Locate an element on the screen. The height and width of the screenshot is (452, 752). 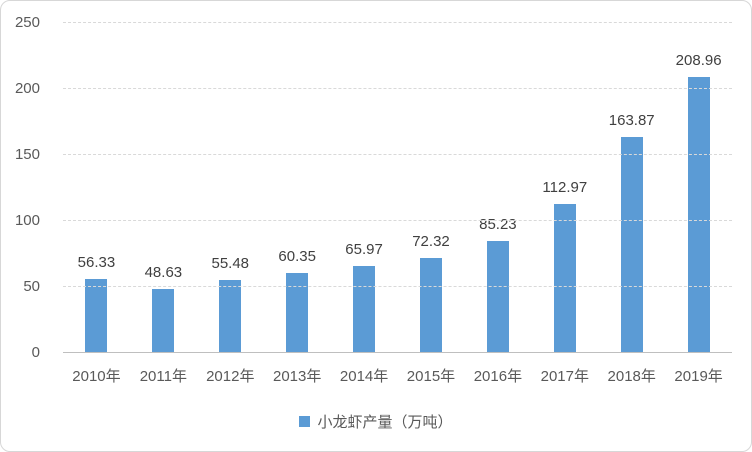
data-label-2016年: 85.23 is located at coordinates (498, 224).